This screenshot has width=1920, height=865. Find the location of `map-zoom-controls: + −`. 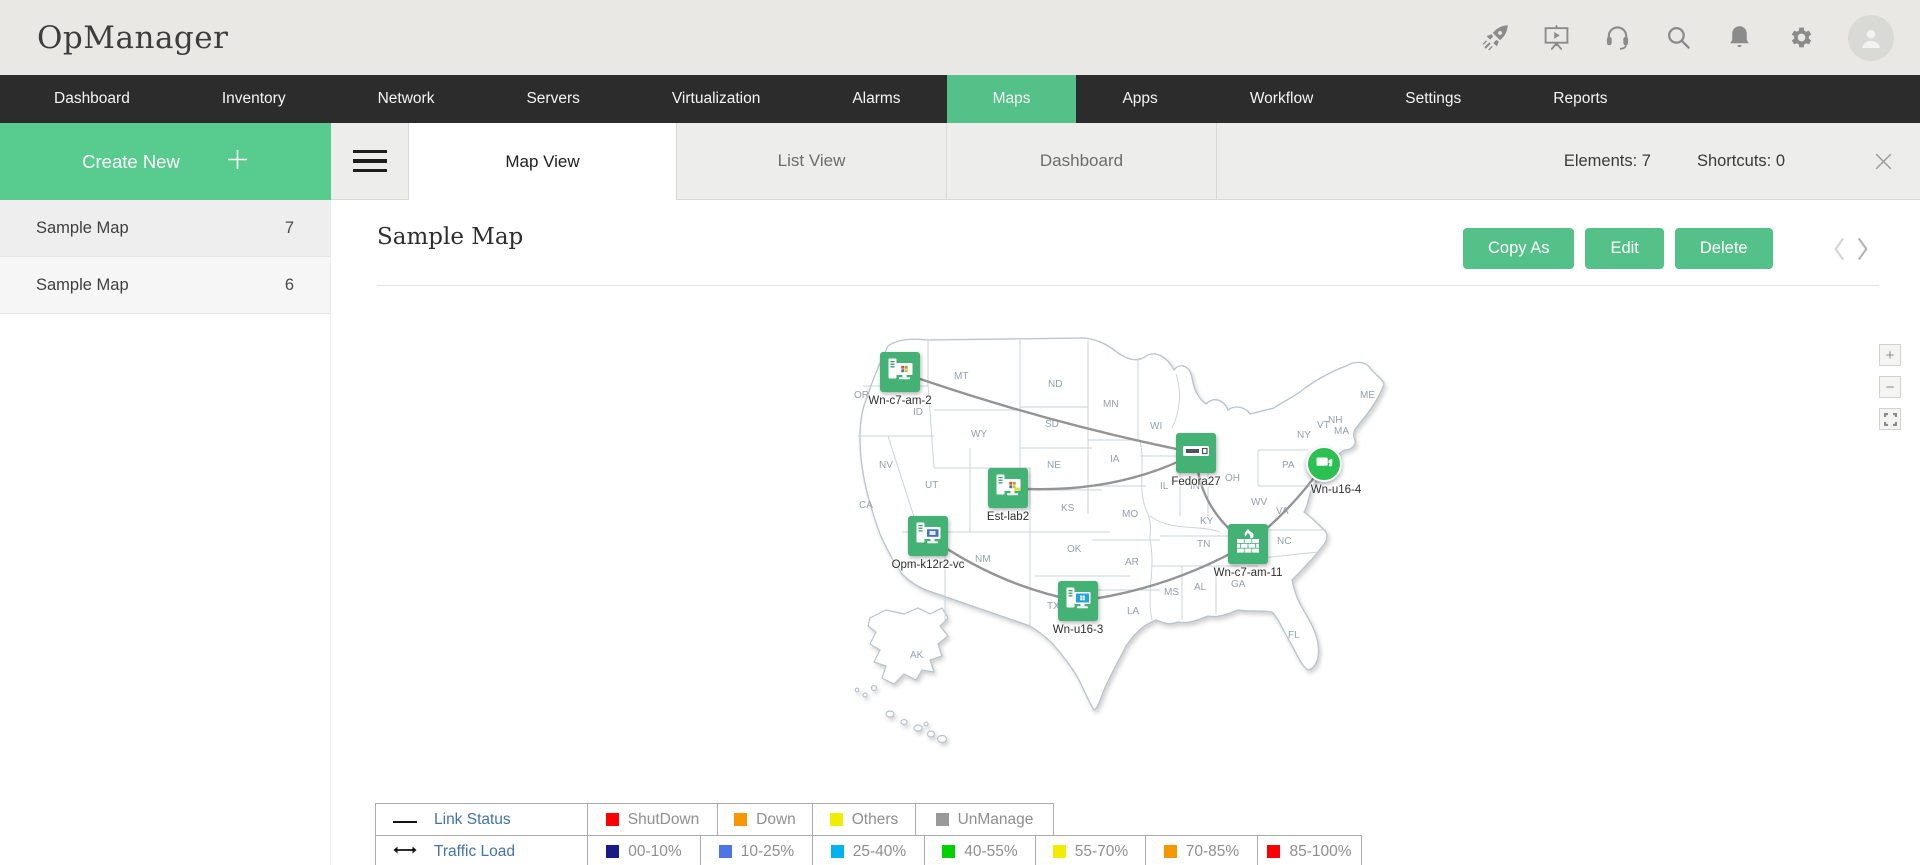

map-zoom-controls: + − is located at coordinates (1890, 392).